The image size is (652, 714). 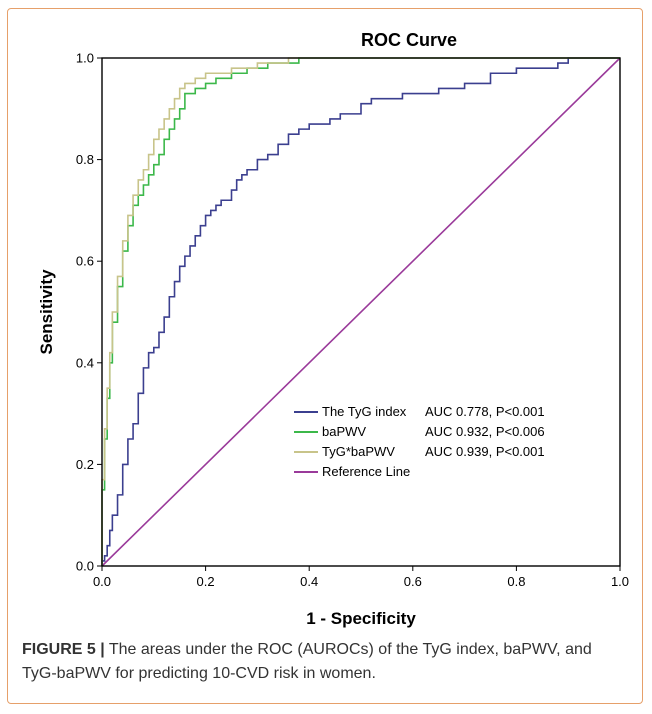 What do you see at coordinates (63, 649) in the screenshot?
I see `caption-lead: FIGURE 5 |` at bounding box center [63, 649].